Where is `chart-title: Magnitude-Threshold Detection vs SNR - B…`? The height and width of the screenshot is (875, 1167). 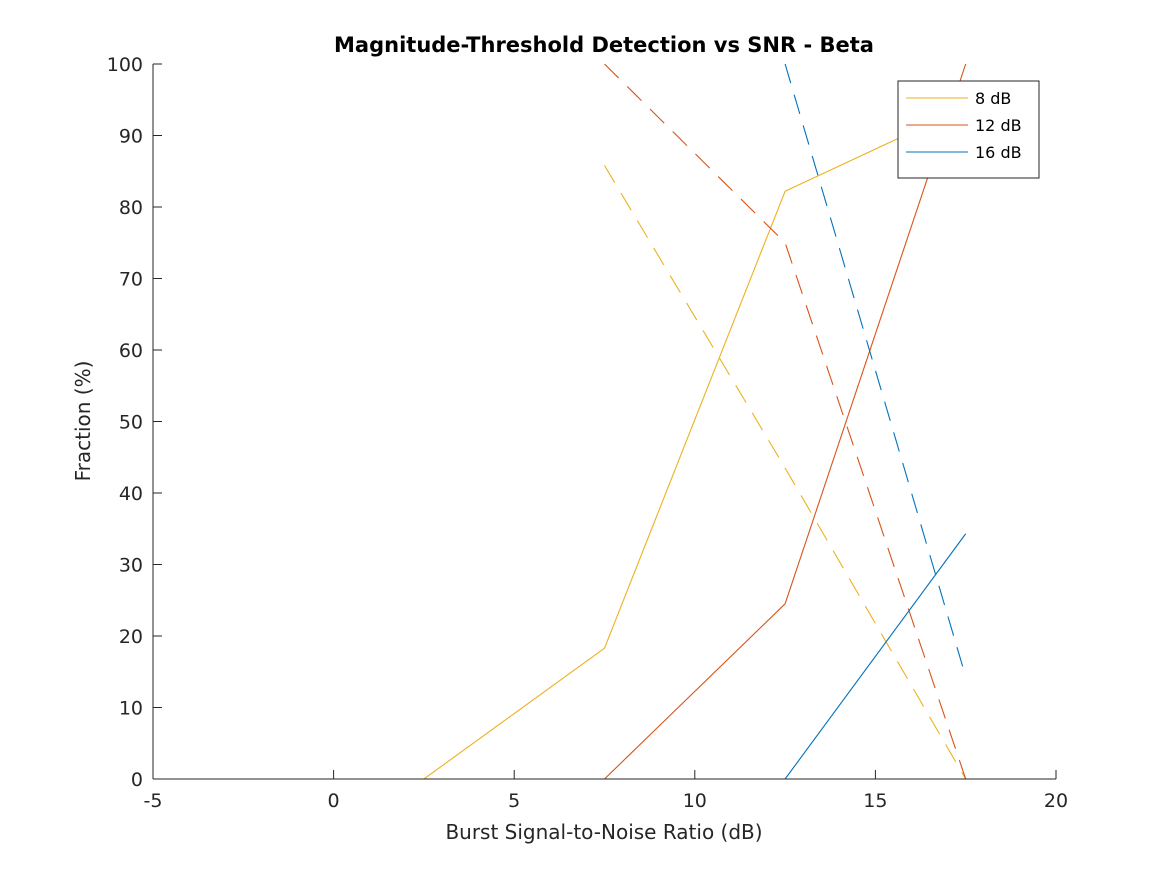 chart-title: Magnitude-Threshold Detection vs SNR - B… is located at coordinates (604, 45).